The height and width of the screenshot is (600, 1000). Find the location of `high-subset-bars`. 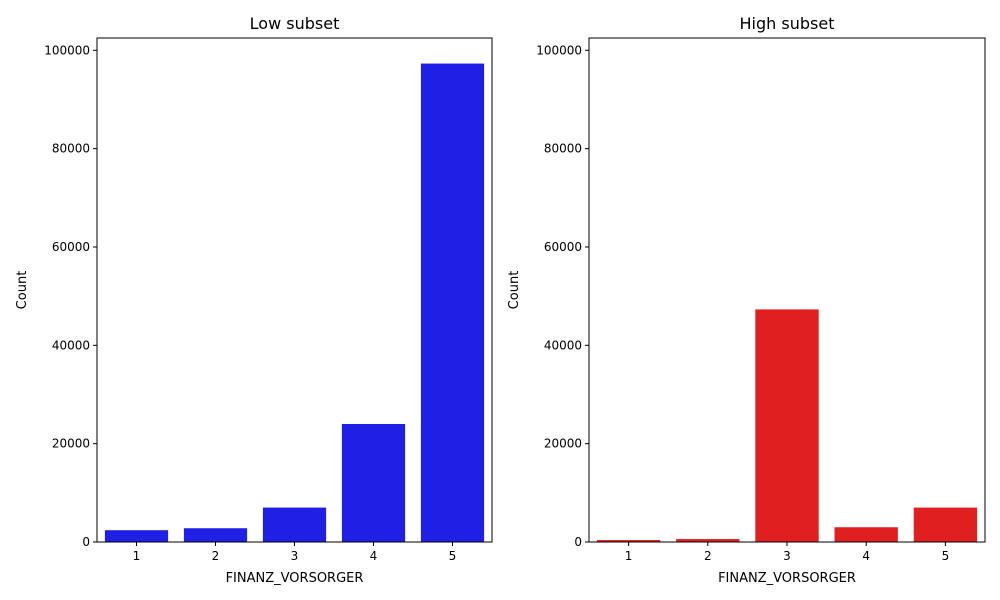

high-subset-bars is located at coordinates (787, 425).